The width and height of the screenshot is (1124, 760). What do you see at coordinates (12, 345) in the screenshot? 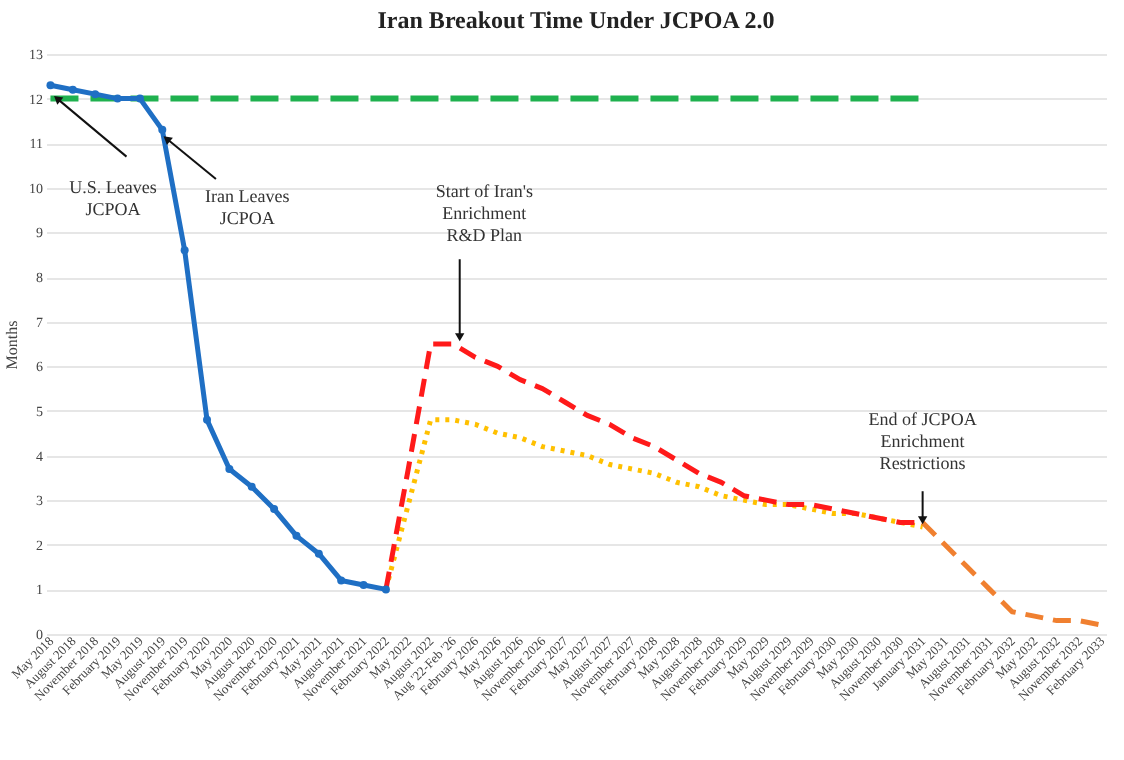
I see `y-axis-title: Months` at bounding box center [12, 345].